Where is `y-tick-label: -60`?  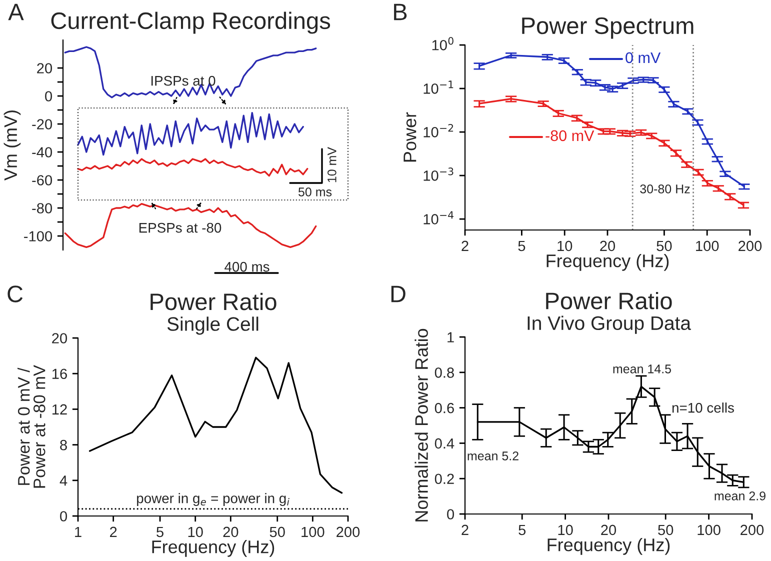
y-tick-label: -60 is located at coordinates (42, 180).